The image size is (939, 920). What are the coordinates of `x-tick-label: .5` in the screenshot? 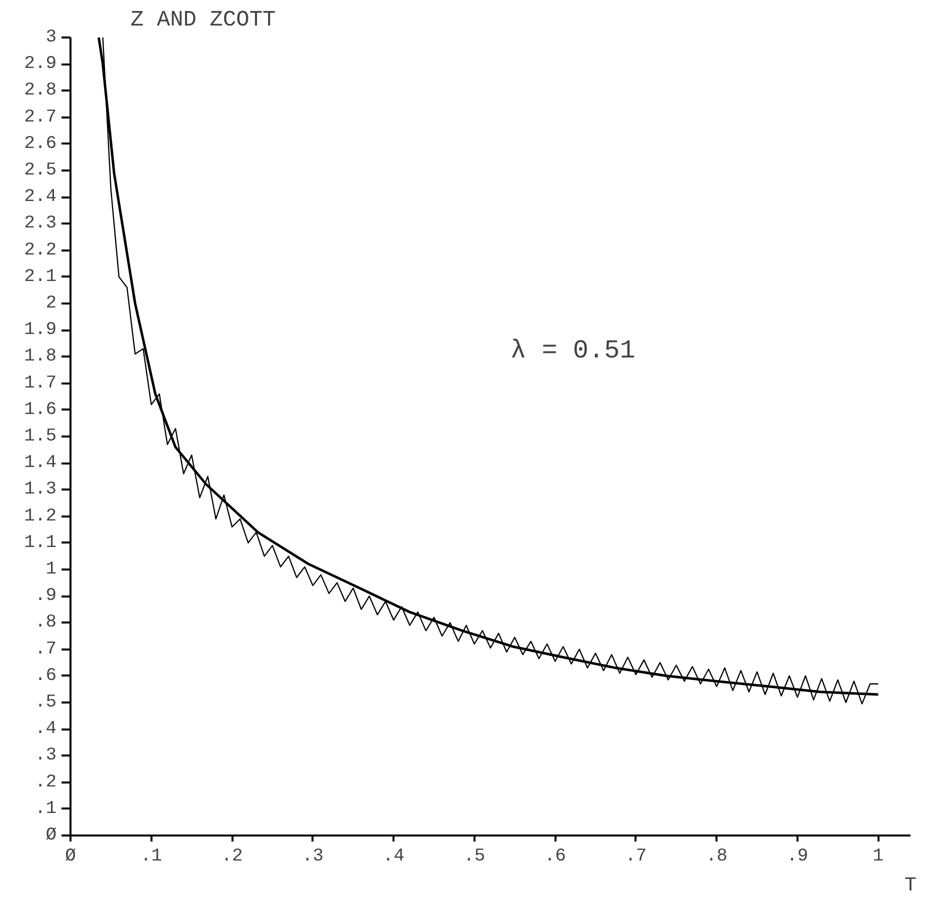 It's located at (475, 856).